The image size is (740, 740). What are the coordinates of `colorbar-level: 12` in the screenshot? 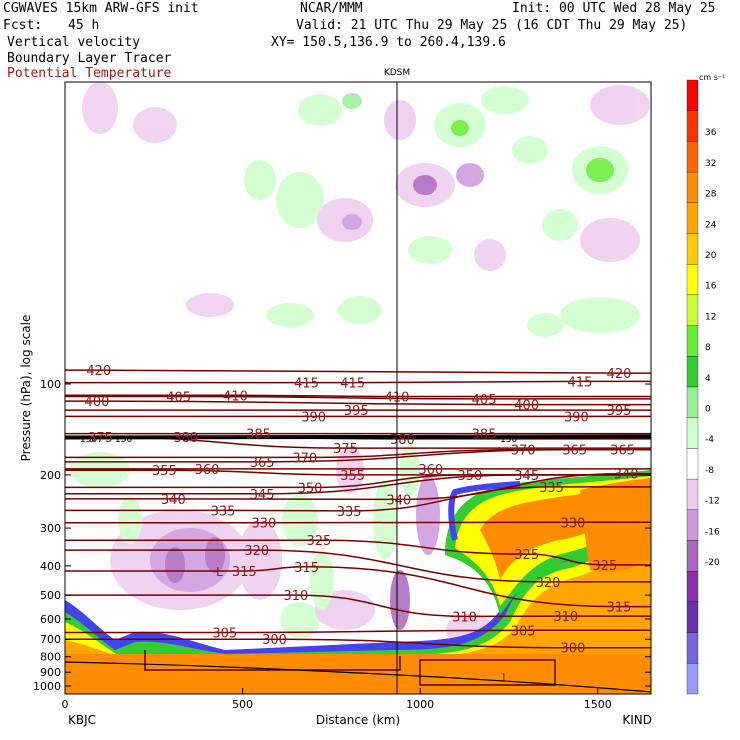 It's located at (710, 317).